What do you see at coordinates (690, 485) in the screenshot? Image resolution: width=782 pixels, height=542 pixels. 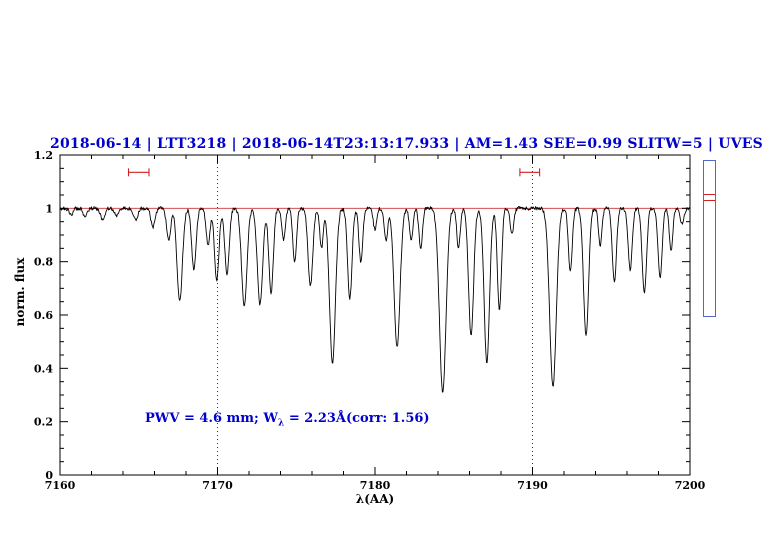 I see `x-tick-label: 7200` at bounding box center [690, 485].